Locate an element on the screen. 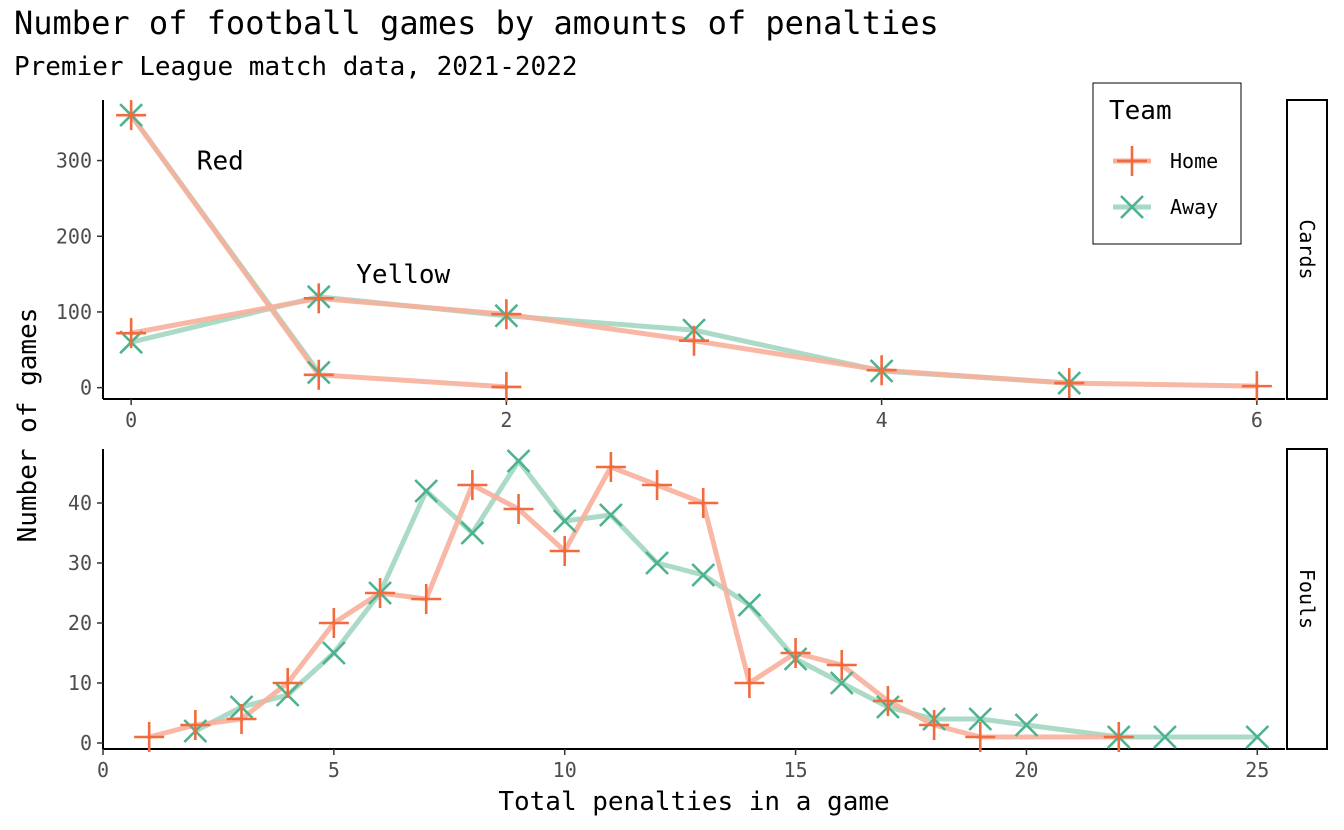  cards-strip: Cards is located at coordinates (1307, 249).